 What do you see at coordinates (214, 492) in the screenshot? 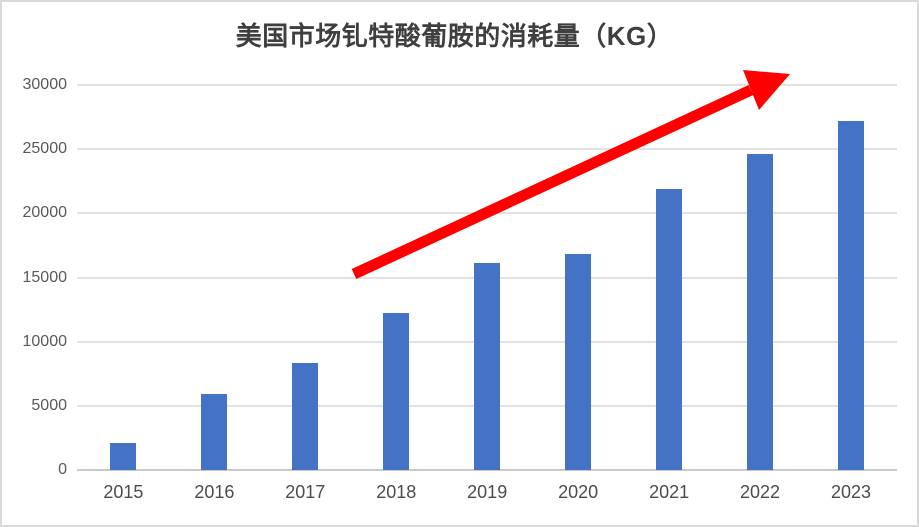
I see `x-tick-label: 2016` at bounding box center [214, 492].